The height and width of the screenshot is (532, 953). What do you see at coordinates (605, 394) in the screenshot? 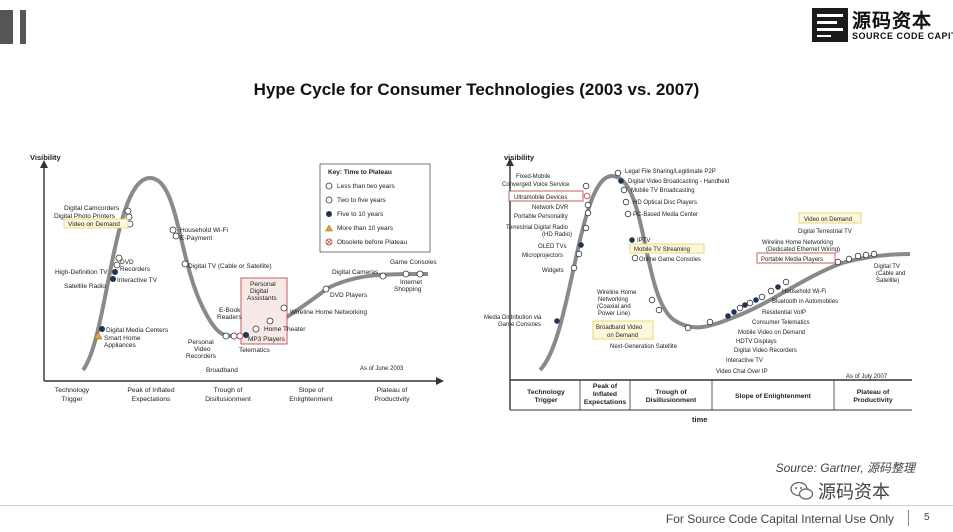
I see `phase-2-line-2: Inflated` at bounding box center [605, 394].